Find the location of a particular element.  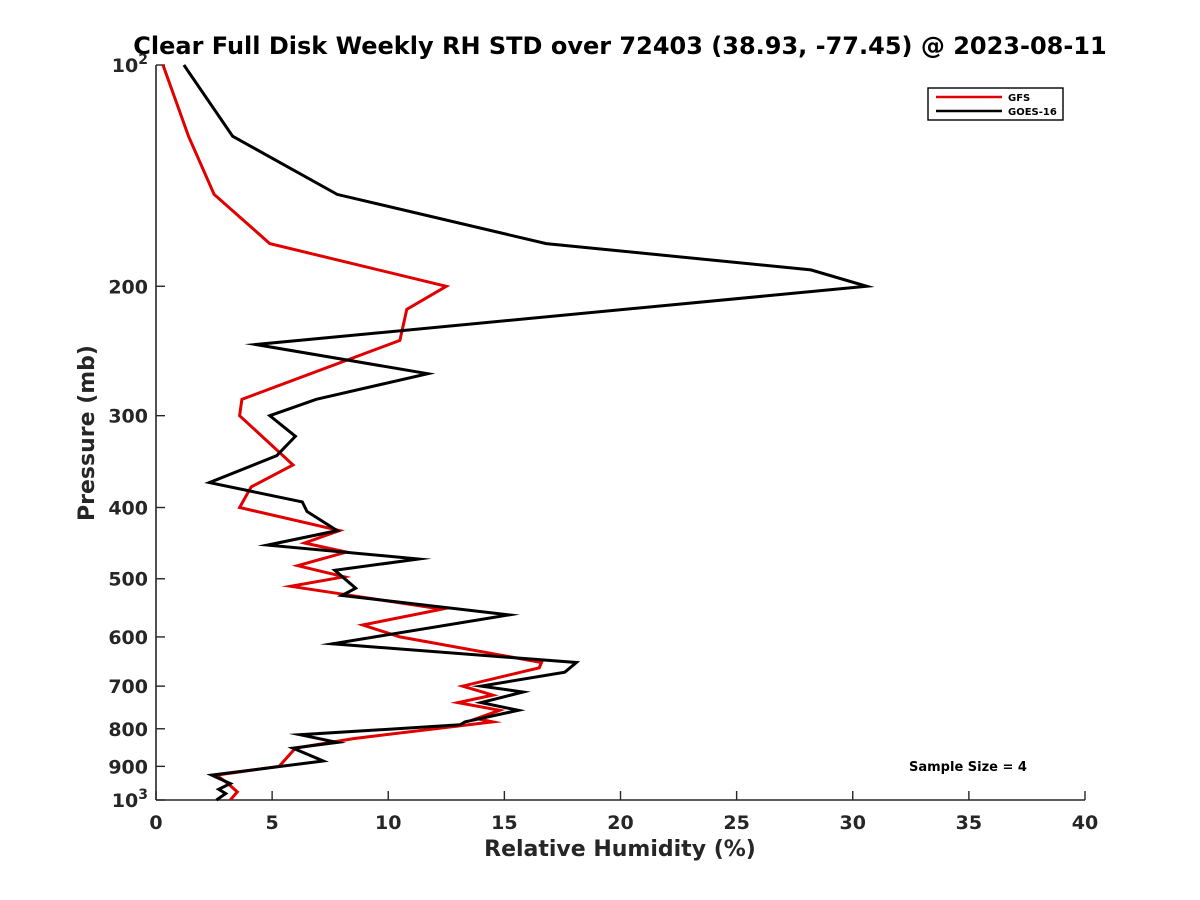

y-tick-label: 10² is located at coordinates (130, 64).